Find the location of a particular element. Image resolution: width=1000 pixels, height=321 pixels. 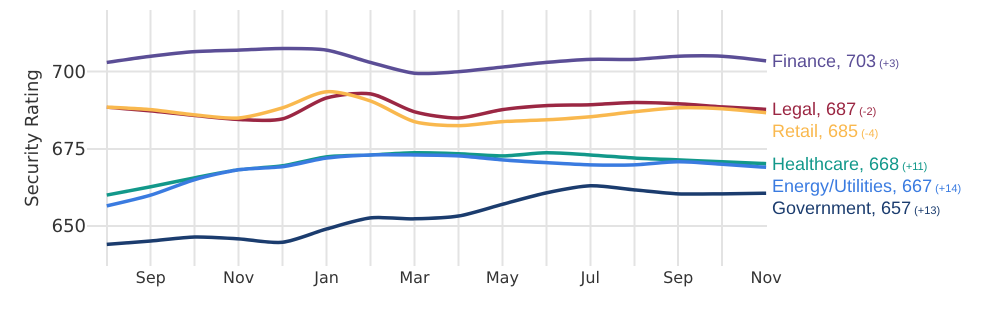

text: Retail, 685 (-4) is located at coordinates (825, 131).